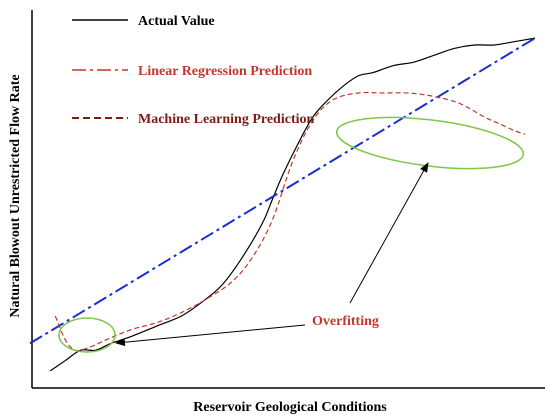  I want to click on legend-label-ml: Machine Learning Prediction, so click(226, 119).